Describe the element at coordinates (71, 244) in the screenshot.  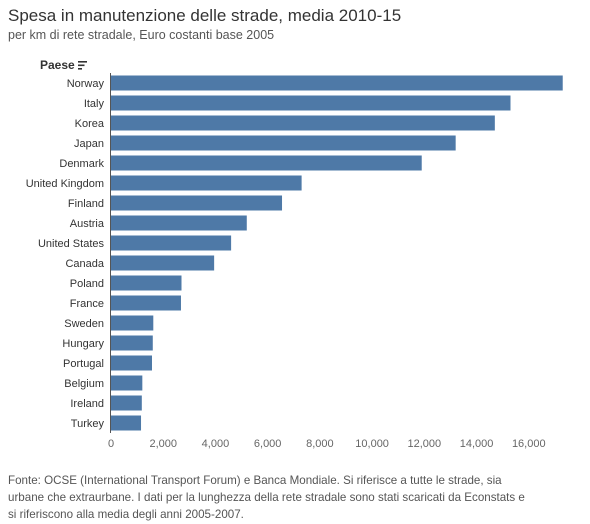
I see `category-label: United States` at that location.